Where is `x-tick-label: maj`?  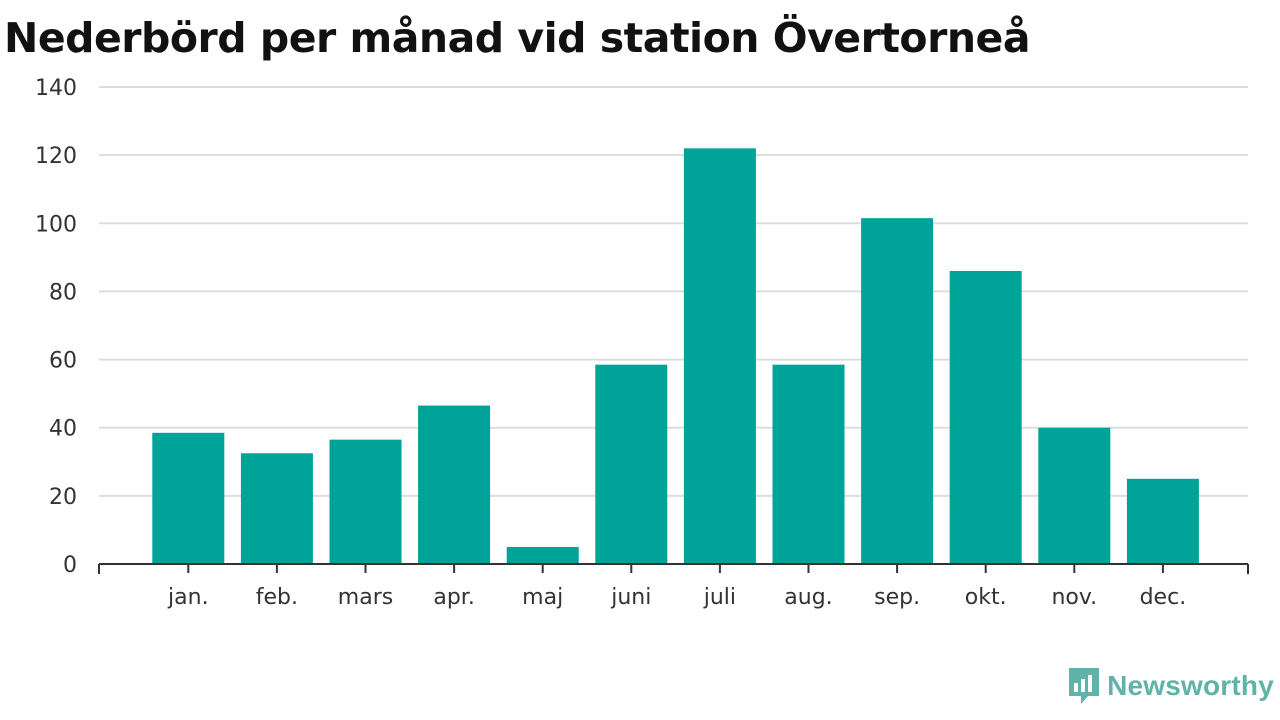
x-tick-label: maj is located at coordinates (542, 597).